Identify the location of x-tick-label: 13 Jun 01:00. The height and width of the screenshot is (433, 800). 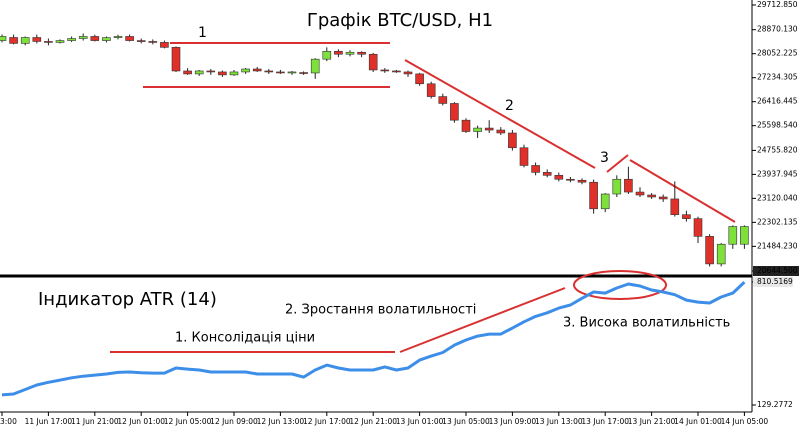
(420, 421).